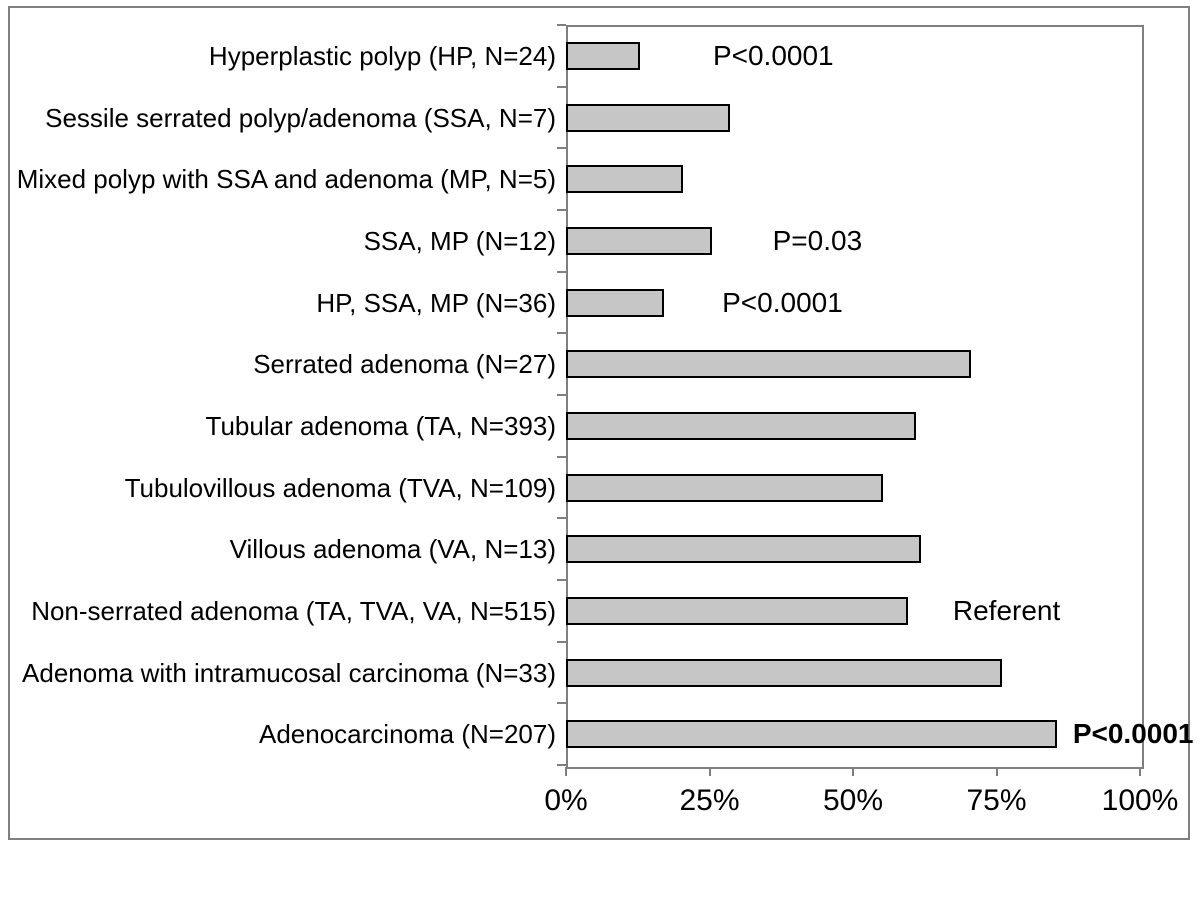 The height and width of the screenshot is (900, 1200). I want to click on x-axis-tick-label: 0%, so click(566, 800).